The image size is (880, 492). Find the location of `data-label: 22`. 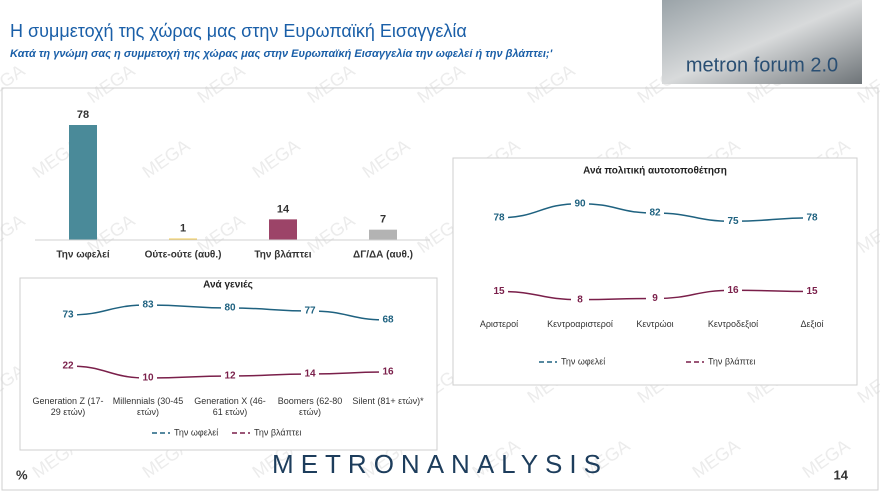

data-label: 22 is located at coordinates (68, 366).